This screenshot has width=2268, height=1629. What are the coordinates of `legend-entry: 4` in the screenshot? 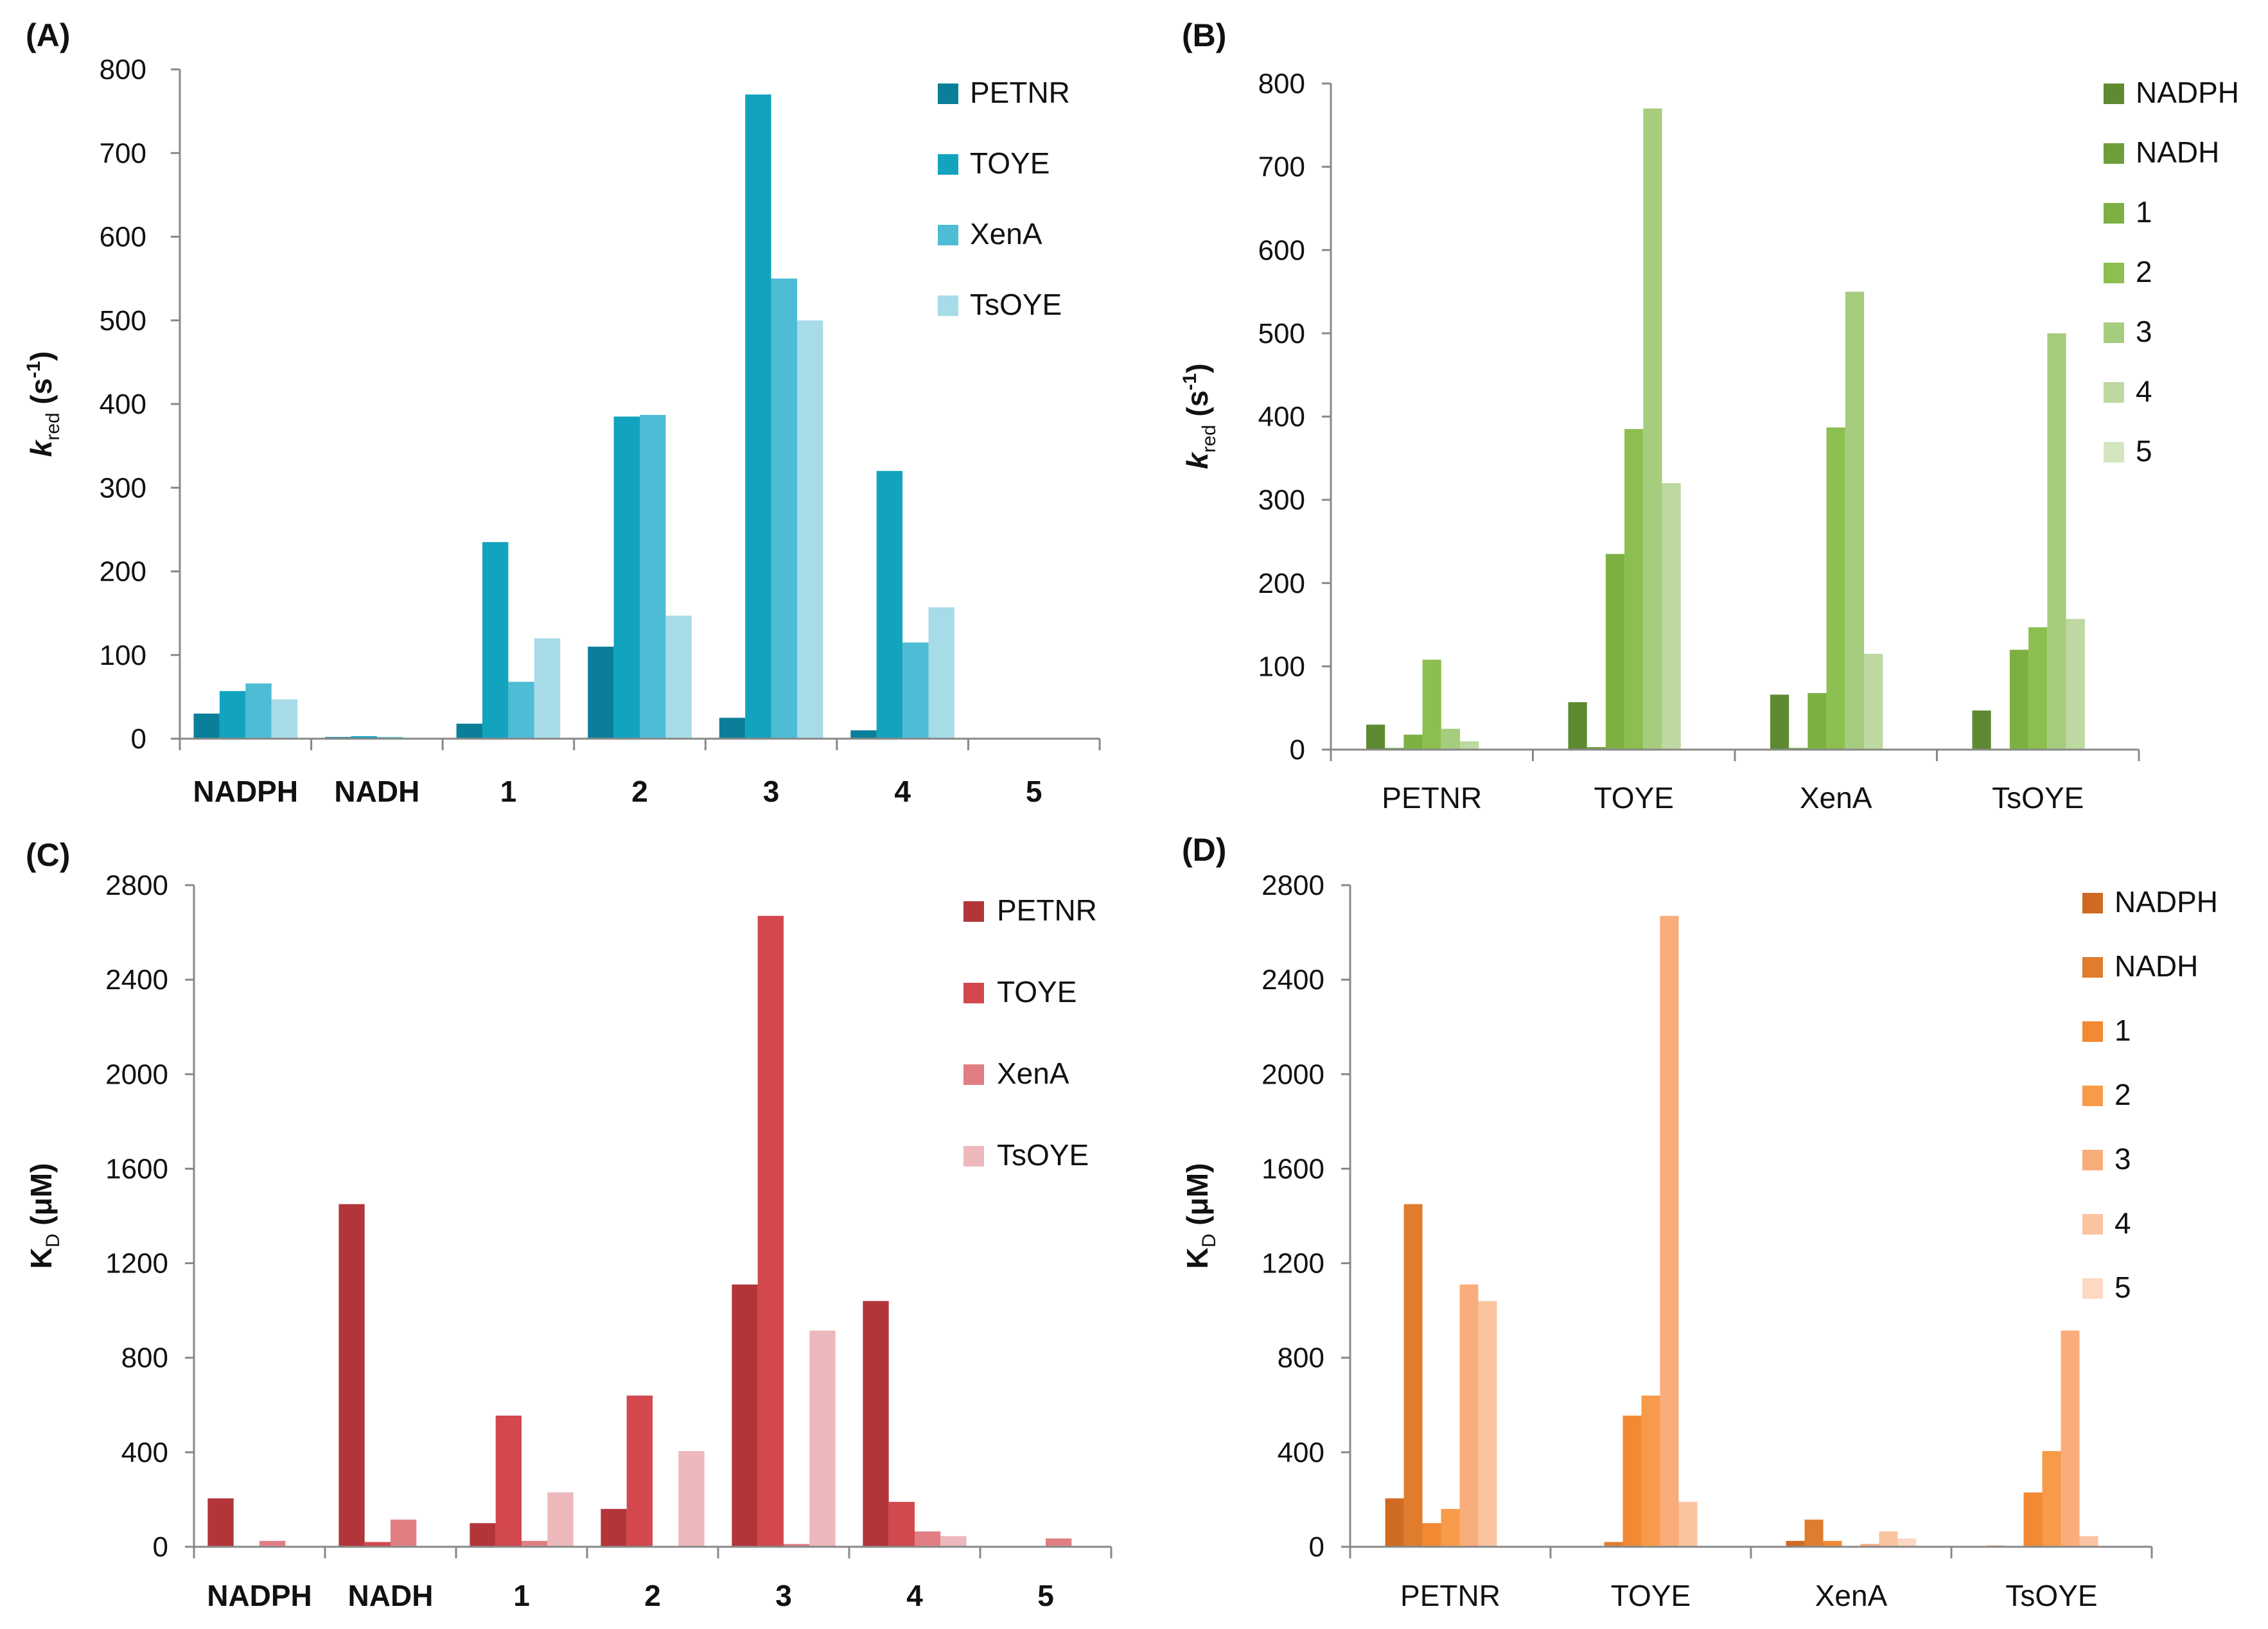 It's located at (2144, 391).